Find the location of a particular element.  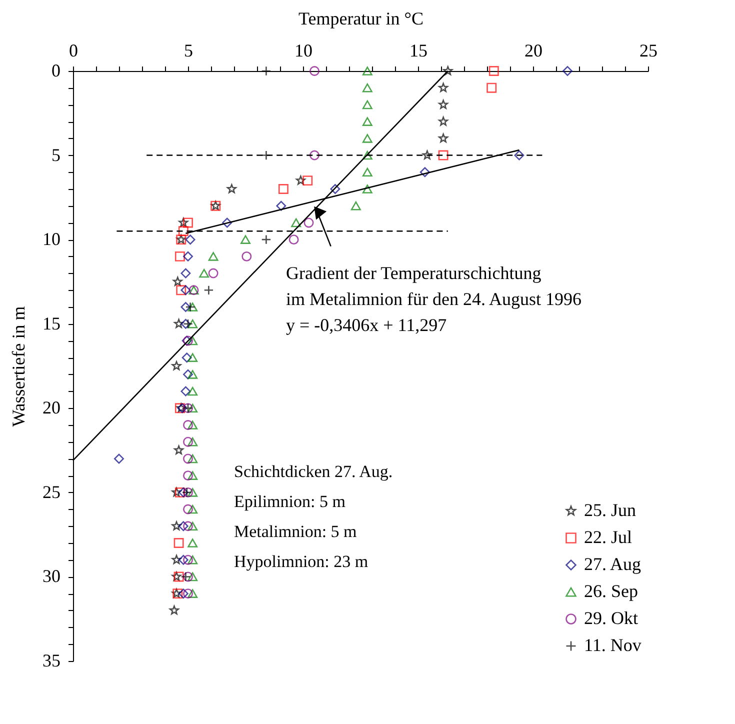

legend-label: 26. Sep is located at coordinates (611, 591).